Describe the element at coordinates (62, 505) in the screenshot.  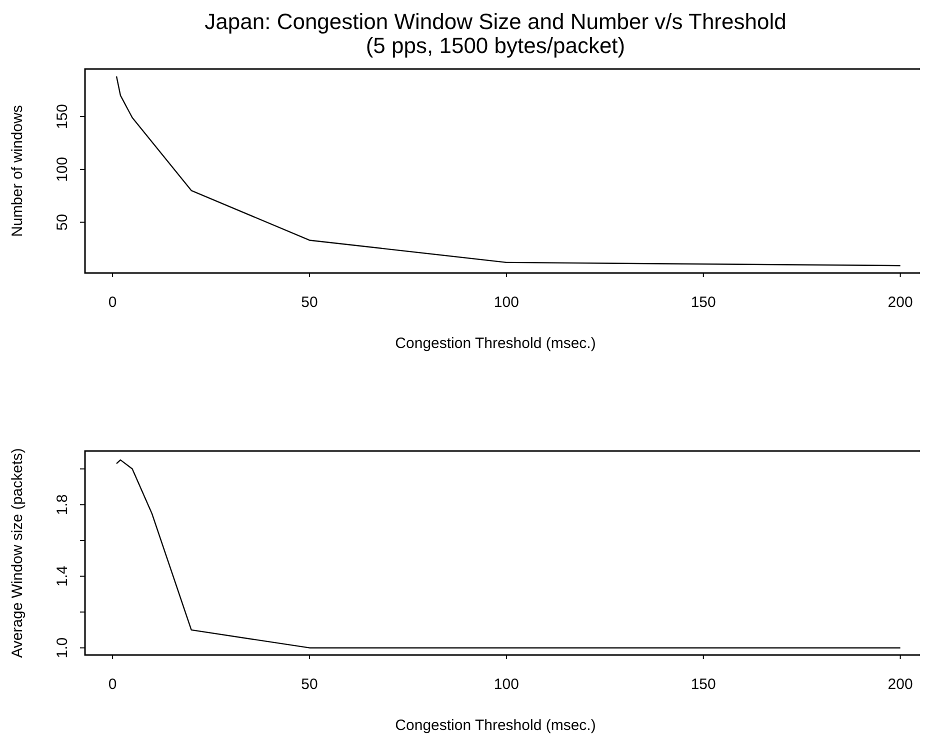
I see `y-tick-label: 1.8` at that location.